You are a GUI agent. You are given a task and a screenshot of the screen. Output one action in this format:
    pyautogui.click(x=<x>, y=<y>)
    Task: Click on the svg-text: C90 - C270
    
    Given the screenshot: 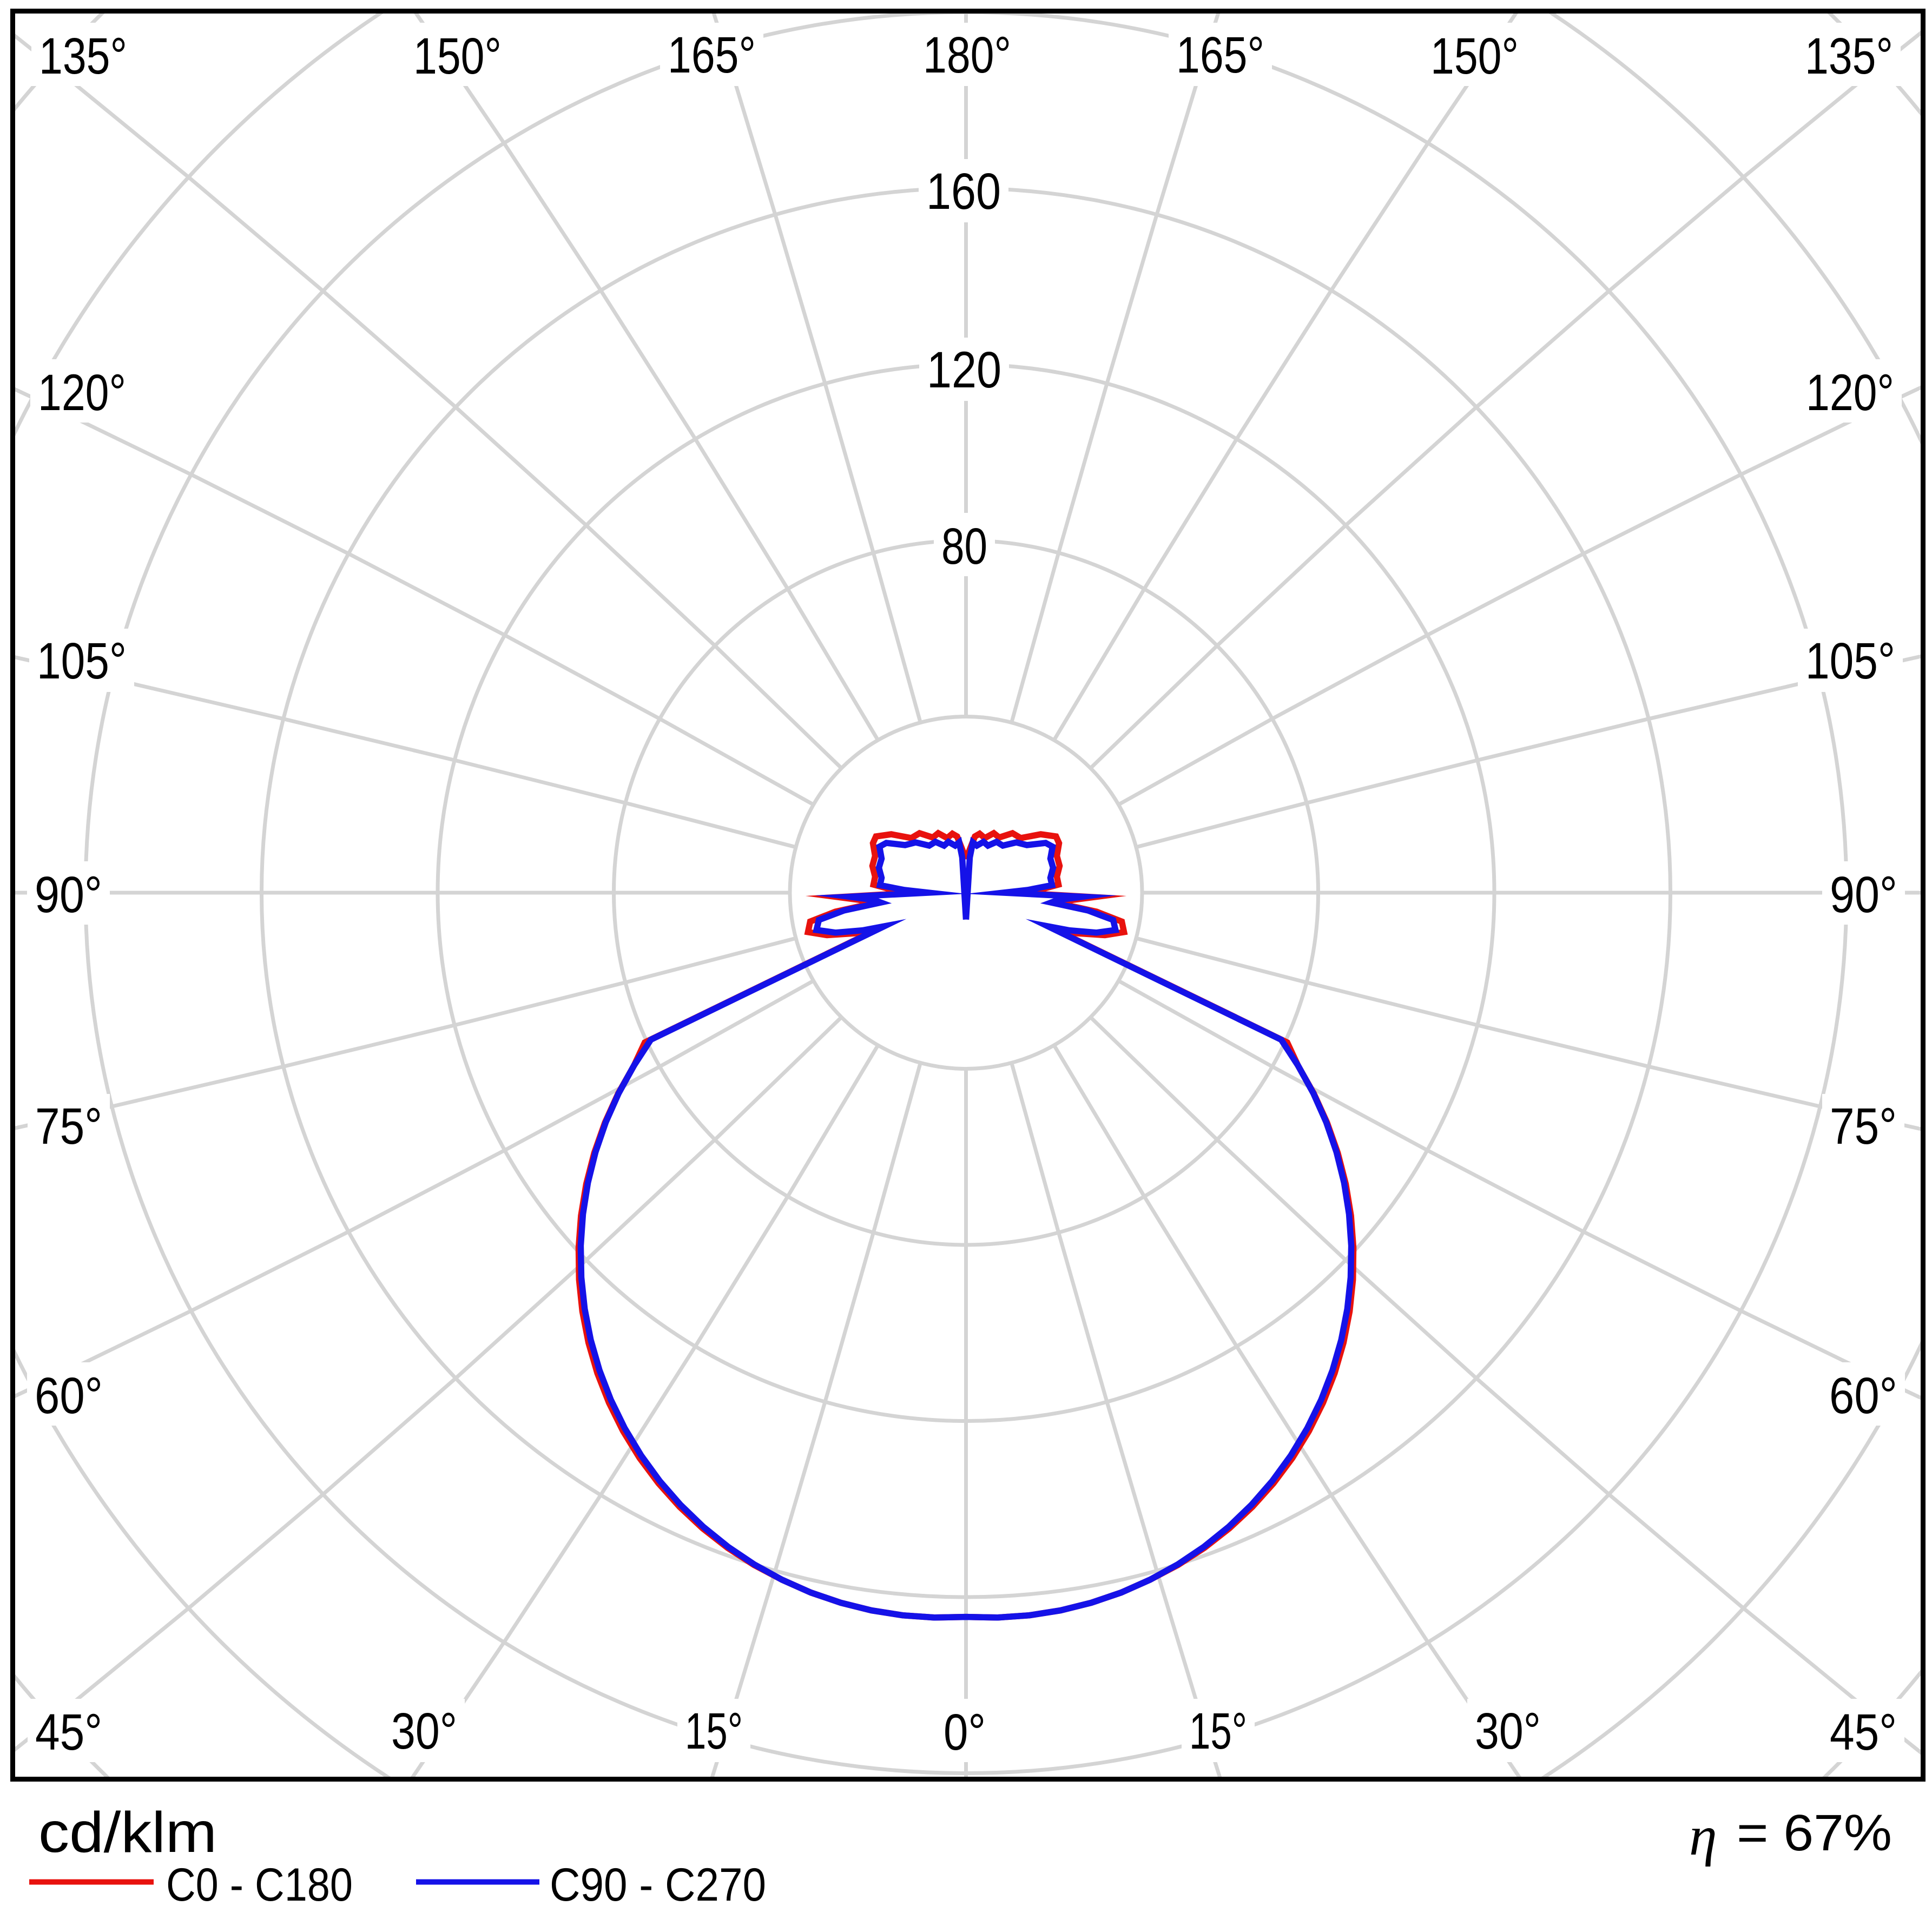 What is the action you would take?
    pyautogui.click(x=658, y=1885)
    